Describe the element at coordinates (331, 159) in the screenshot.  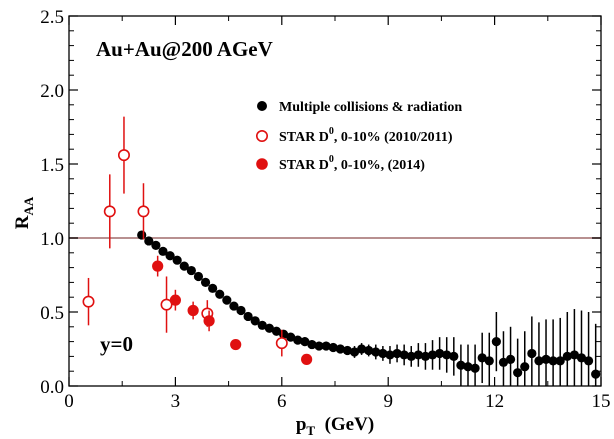
I see `legend-star-2014-sup: 0` at that location.